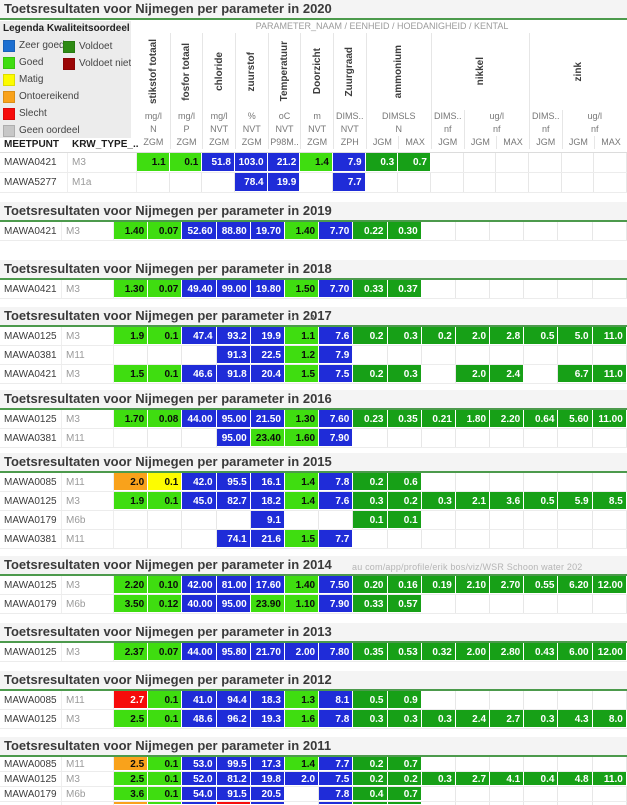 The width and height of the screenshot is (627, 805). What do you see at coordinates (267, 700) in the screenshot?
I see `result-cell: 18.3` at bounding box center [267, 700].